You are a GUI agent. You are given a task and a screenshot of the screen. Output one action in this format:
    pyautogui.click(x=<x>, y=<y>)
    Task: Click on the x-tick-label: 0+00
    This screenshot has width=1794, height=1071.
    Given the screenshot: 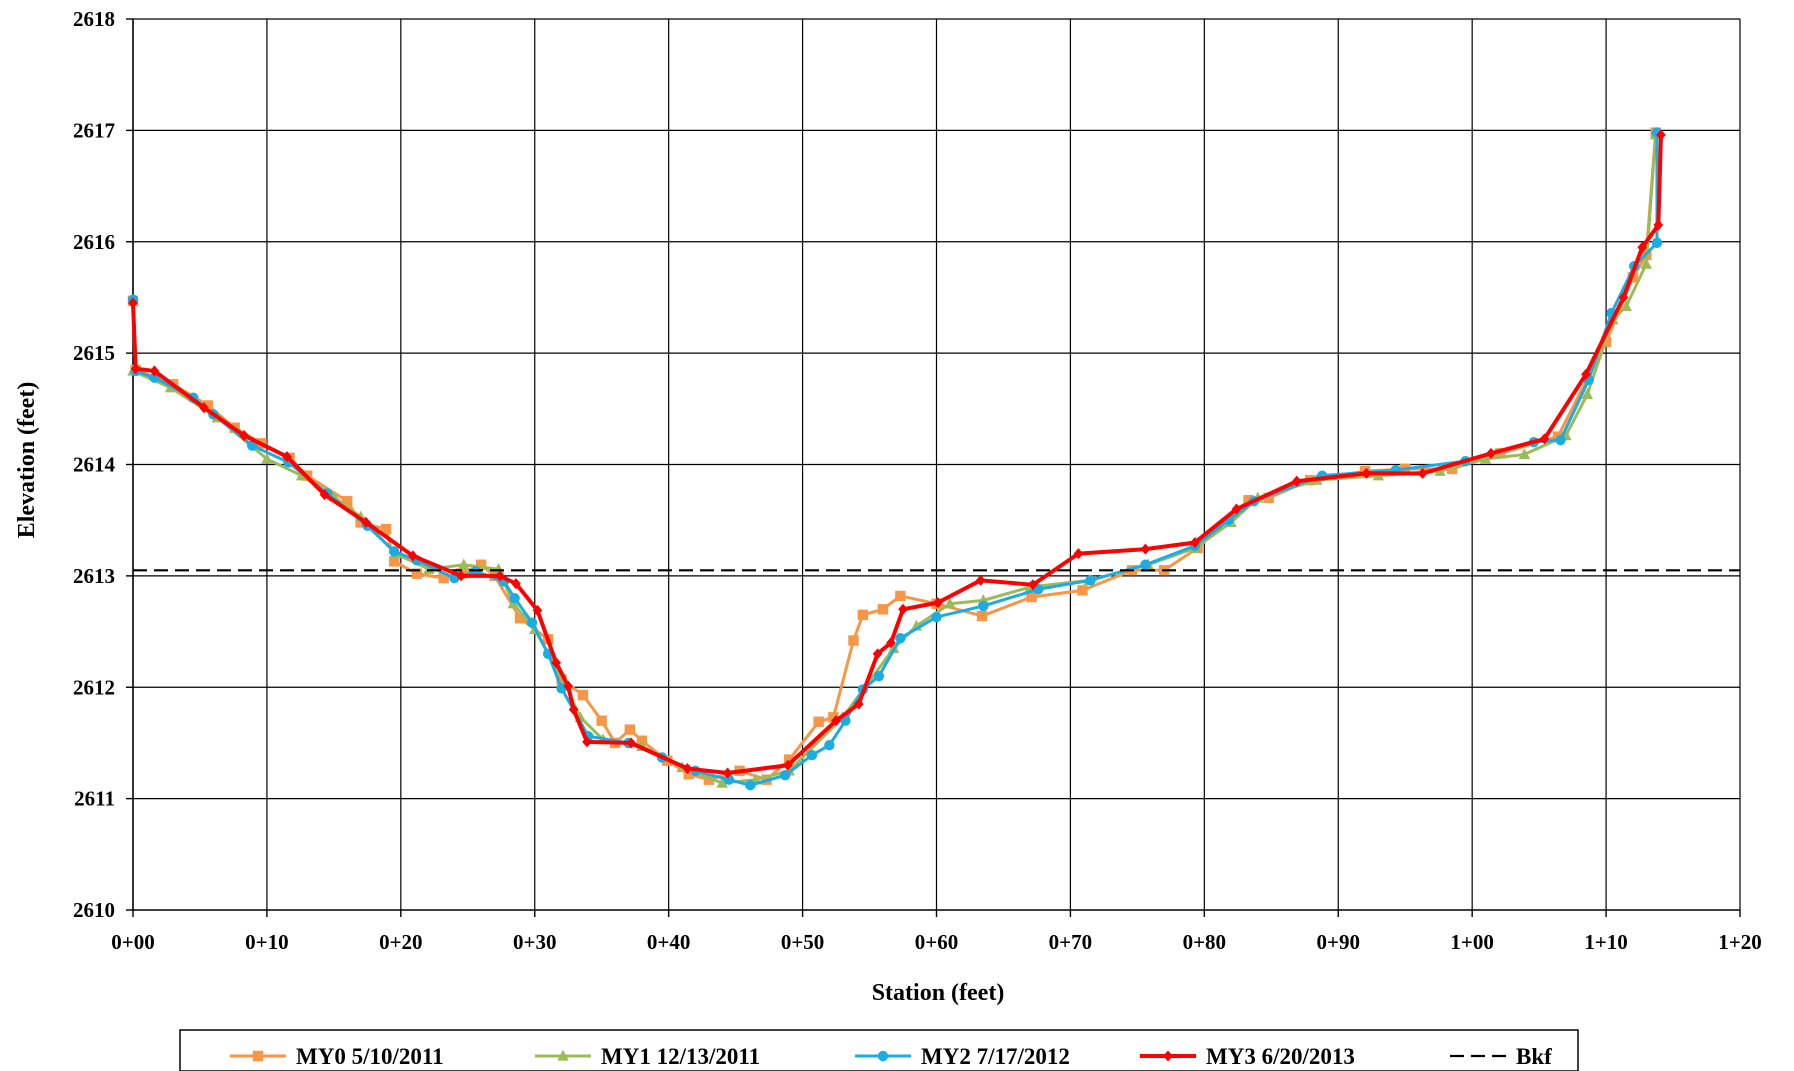 What is the action you would take?
    pyautogui.click(x=132, y=942)
    